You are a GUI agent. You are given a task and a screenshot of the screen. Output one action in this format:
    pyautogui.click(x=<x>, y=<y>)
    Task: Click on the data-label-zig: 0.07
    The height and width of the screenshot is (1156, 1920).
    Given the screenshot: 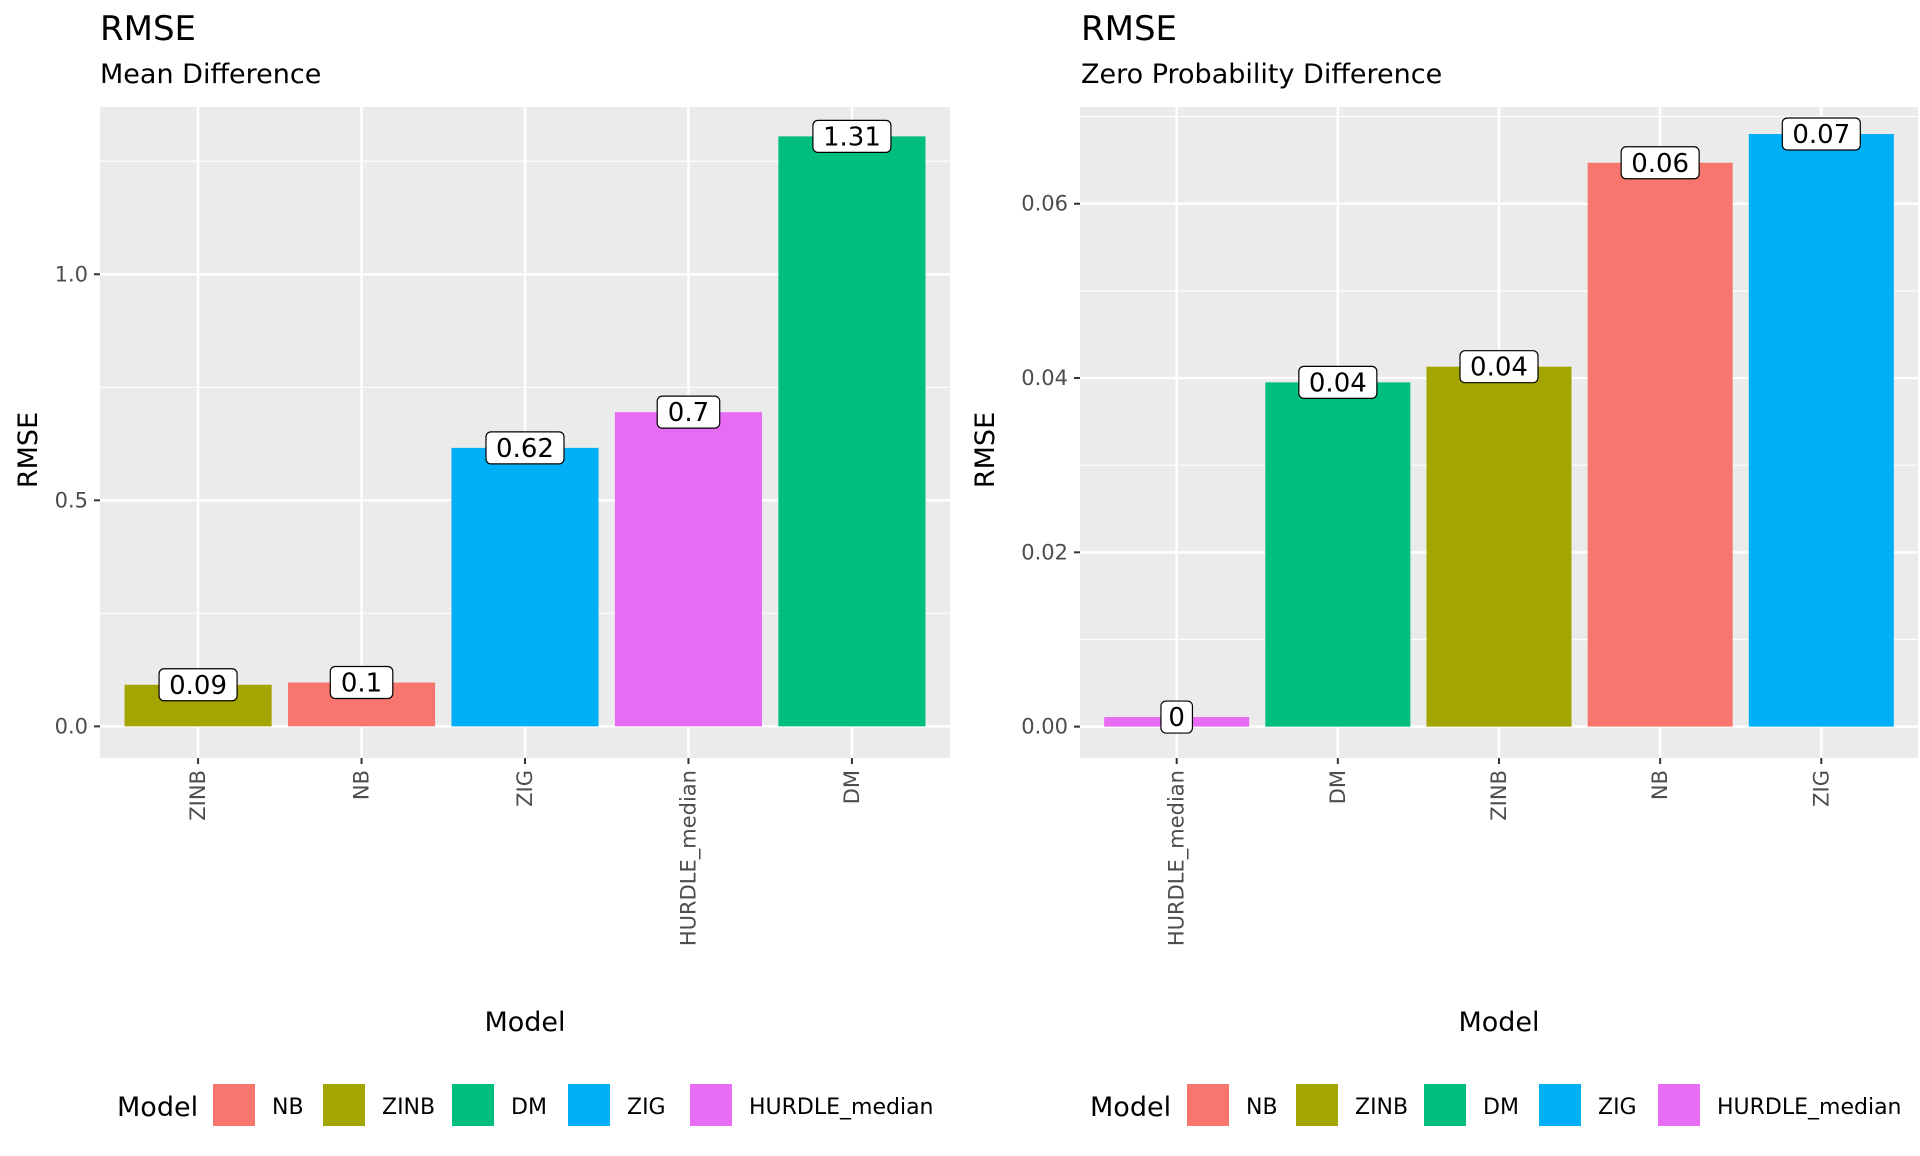 What is the action you would take?
    pyautogui.click(x=1821, y=134)
    